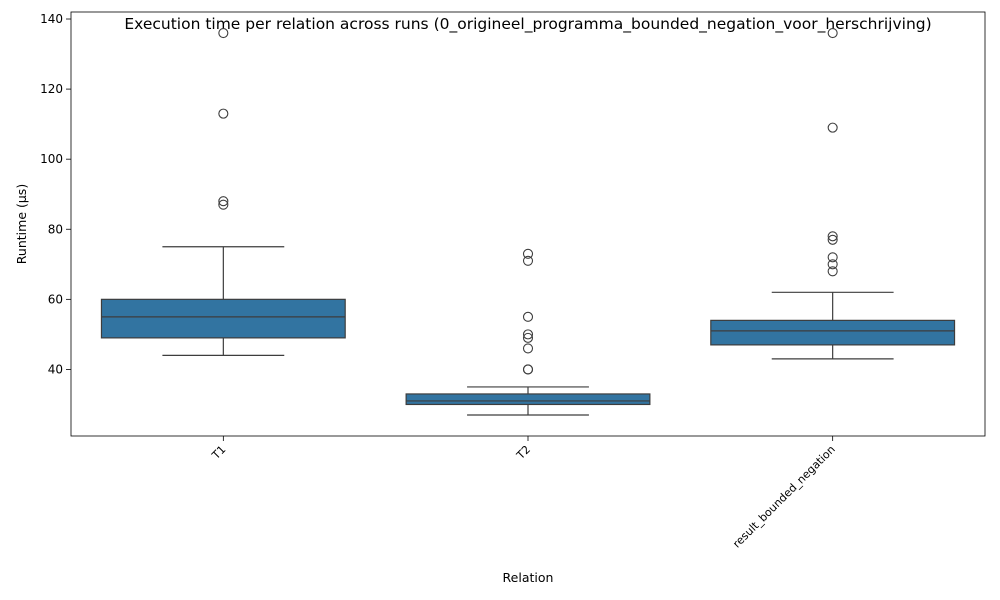 This screenshot has height=600, width=1000. I want to click on x-tick-label: T2, so click(524, 453).